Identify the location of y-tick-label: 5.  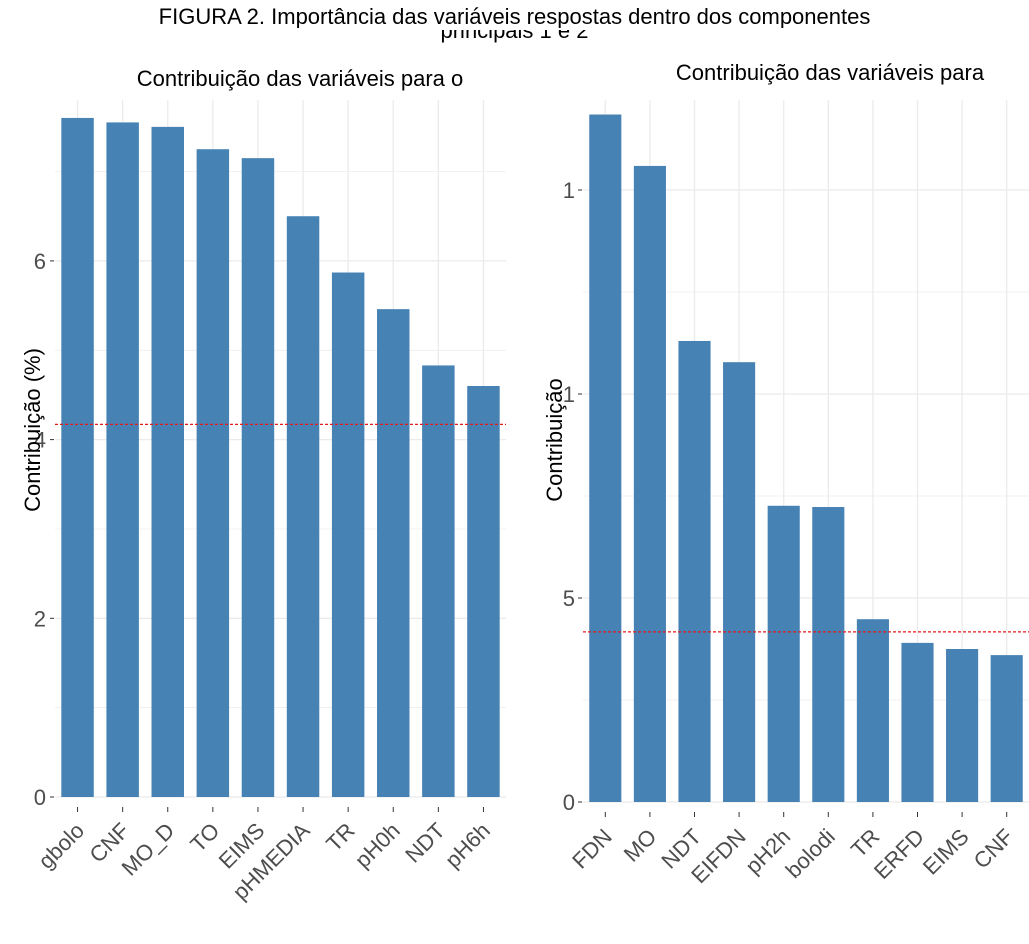
(569, 598).